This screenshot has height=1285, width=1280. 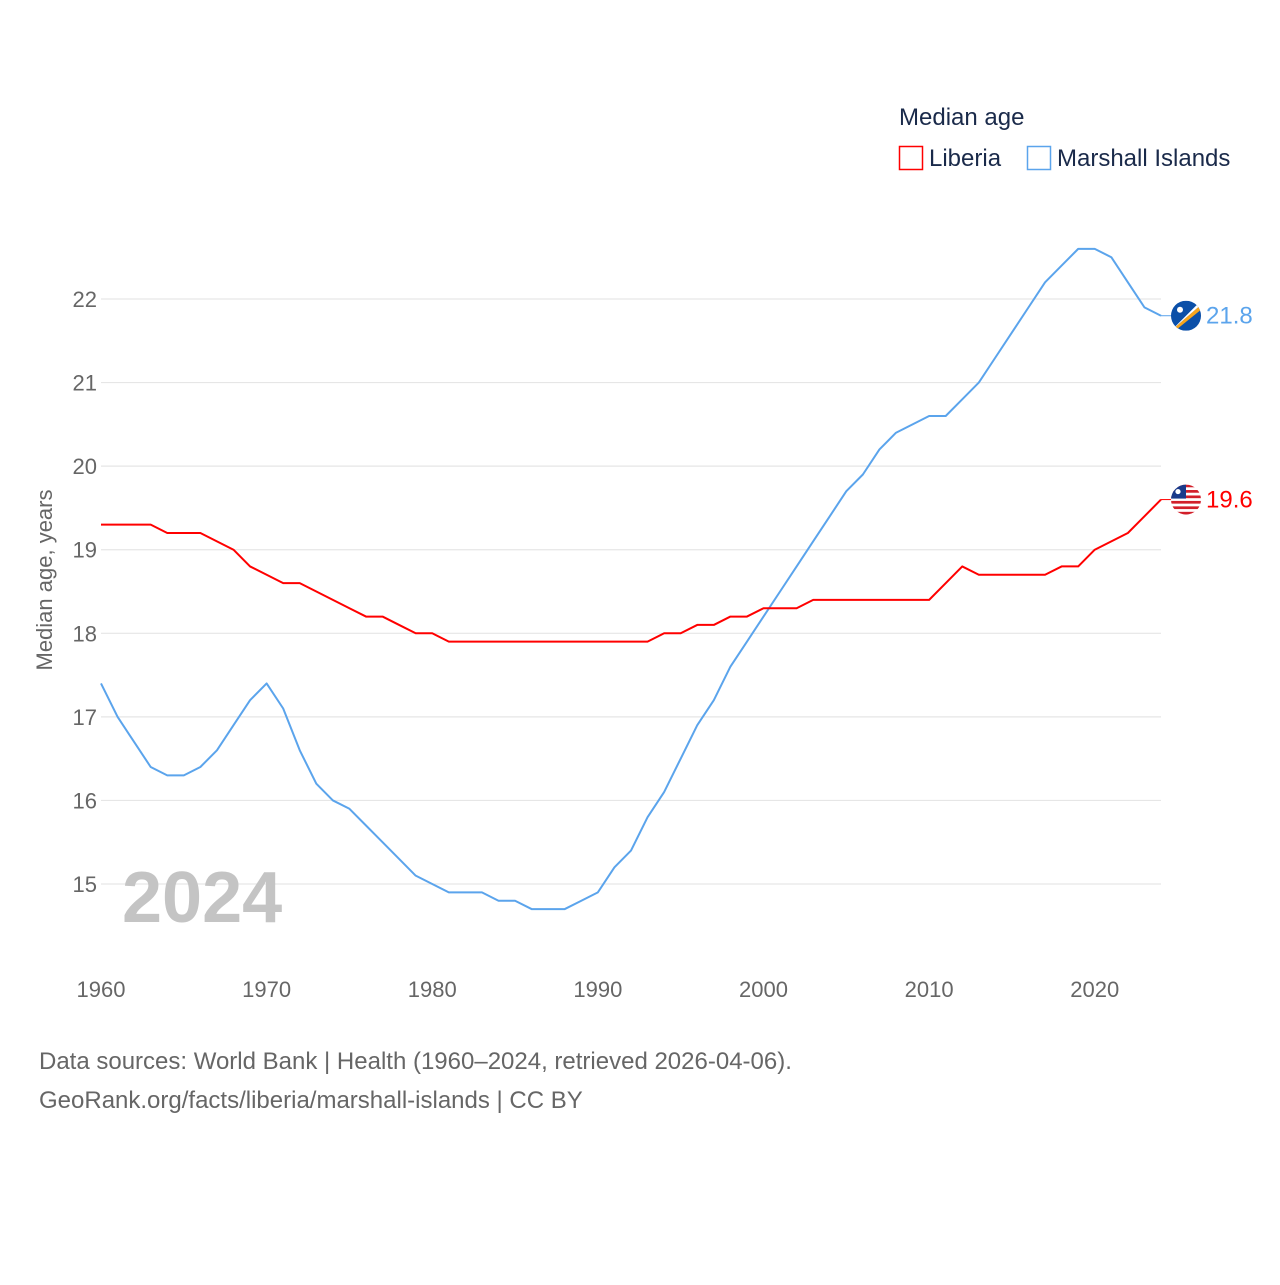 I want to click on legend-label-marshall-islands: Marshall Islands, so click(x=1143, y=158).